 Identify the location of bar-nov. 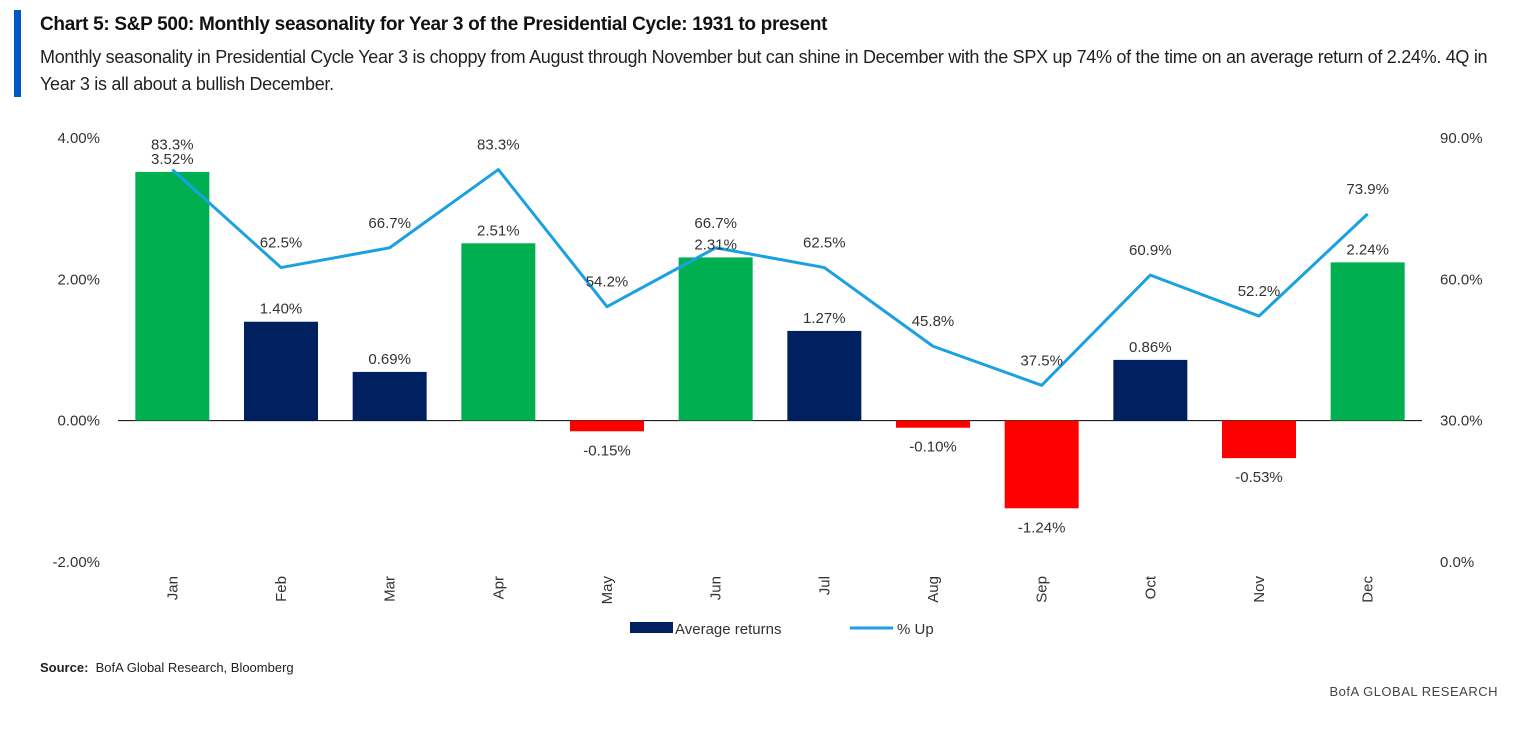
(1259, 439).